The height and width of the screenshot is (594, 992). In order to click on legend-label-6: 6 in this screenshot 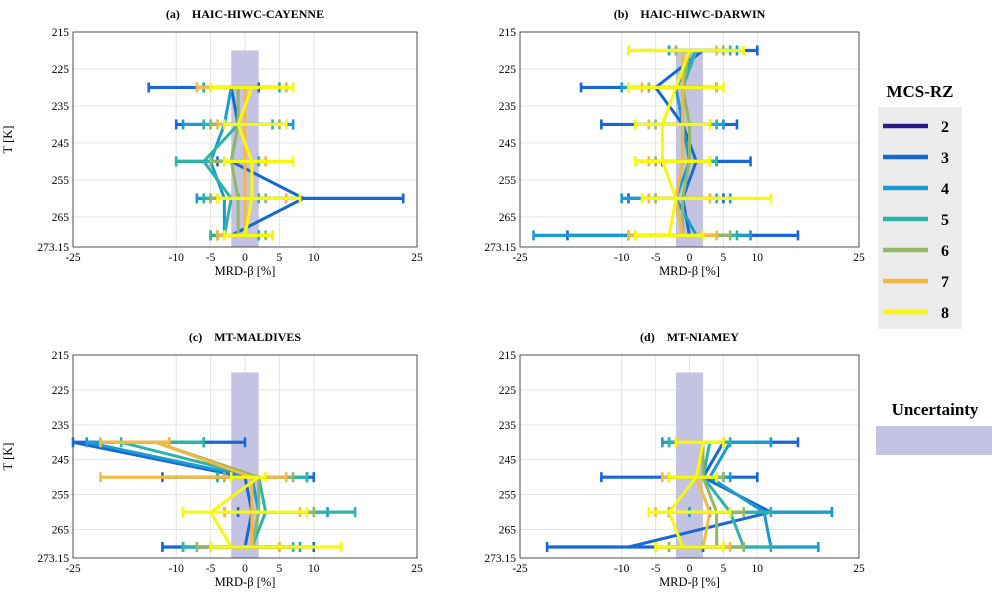, I will do `click(945, 251)`.